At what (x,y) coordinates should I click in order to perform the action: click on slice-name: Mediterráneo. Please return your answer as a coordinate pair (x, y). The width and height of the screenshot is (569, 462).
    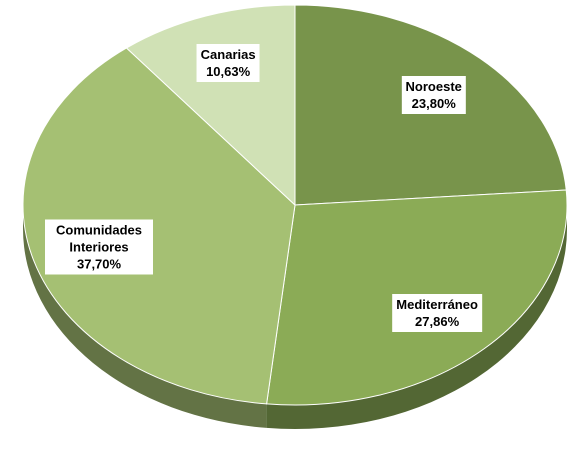
    Looking at the image, I should click on (437, 304).